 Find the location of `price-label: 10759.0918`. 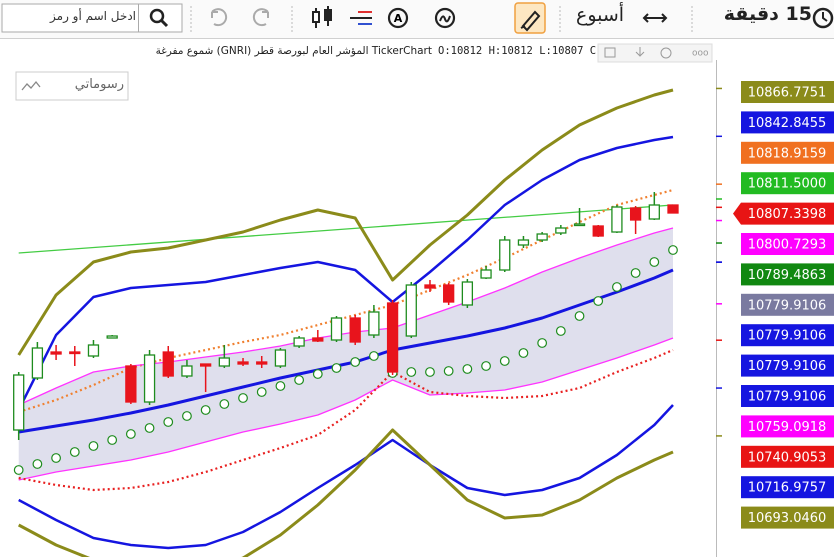

price-label: 10759.0918 is located at coordinates (787, 427).